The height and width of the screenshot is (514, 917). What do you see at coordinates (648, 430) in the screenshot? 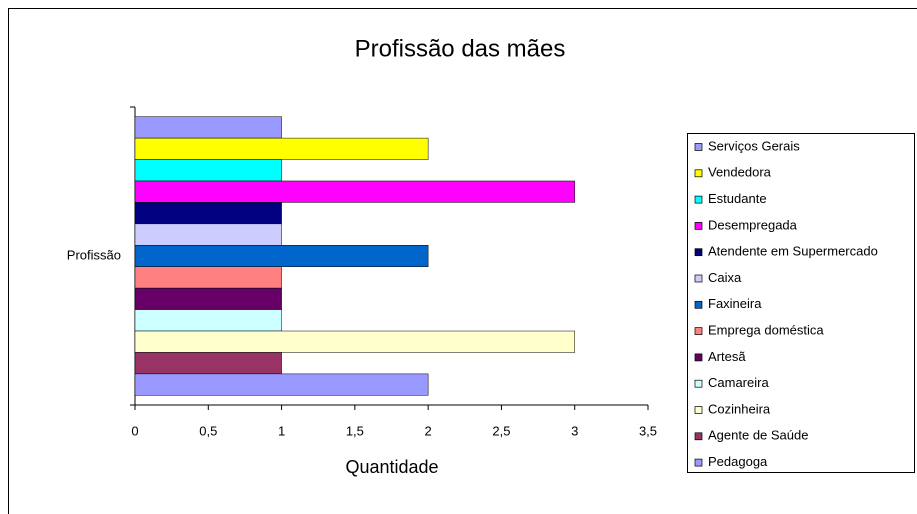
I see `x-tick-label: 3,5` at bounding box center [648, 430].